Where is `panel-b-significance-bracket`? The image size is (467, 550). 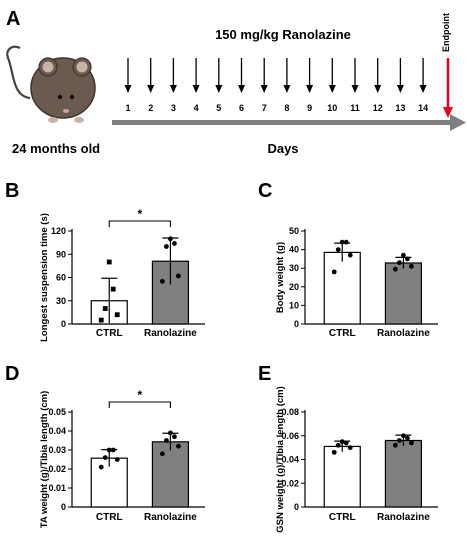 panel-b-significance-bracket is located at coordinates (139, 223).